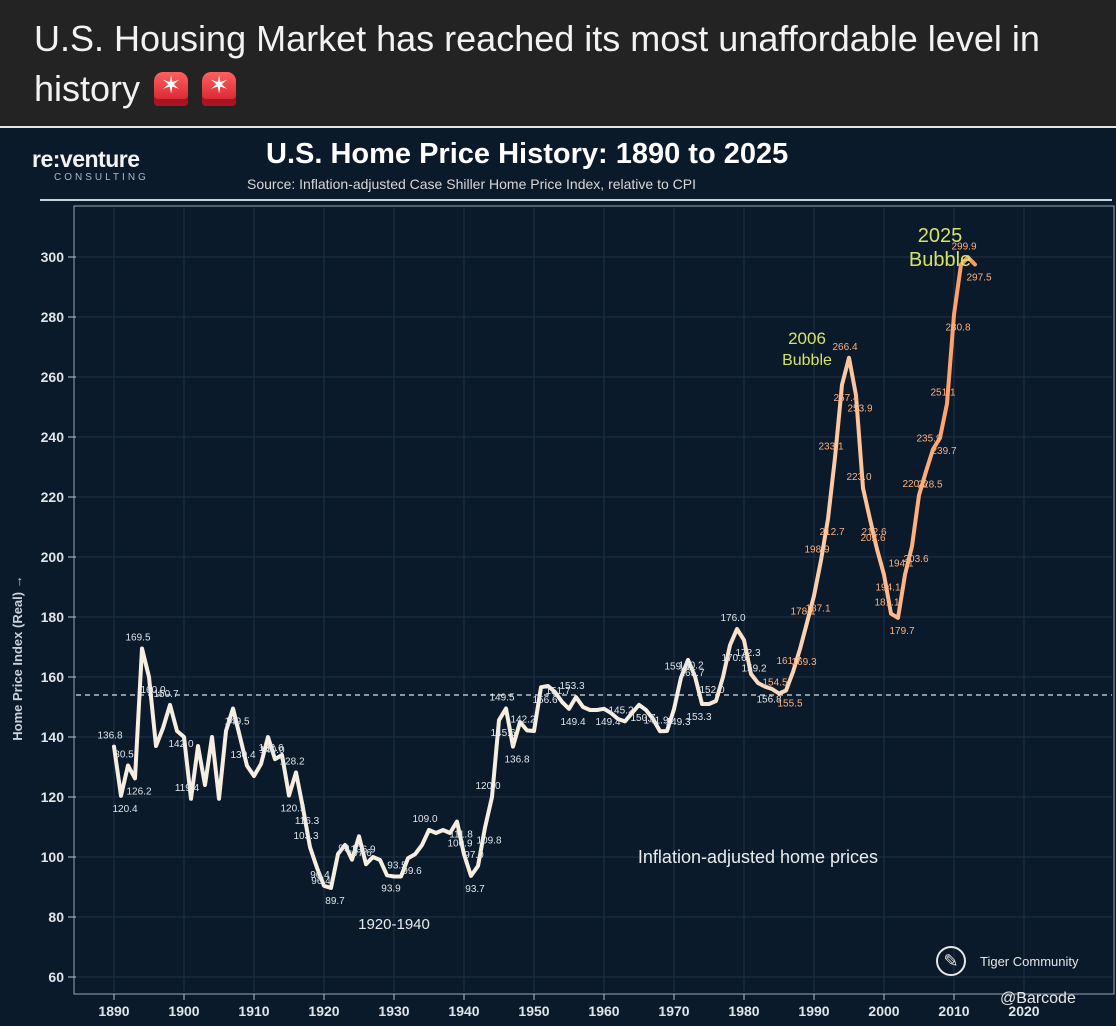 This screenshot has height=1026, width=1116. What do you see at coordinates (152, 690) in the screenshot?
I see `data-label: 160.0` at bounding box center [152, 690].